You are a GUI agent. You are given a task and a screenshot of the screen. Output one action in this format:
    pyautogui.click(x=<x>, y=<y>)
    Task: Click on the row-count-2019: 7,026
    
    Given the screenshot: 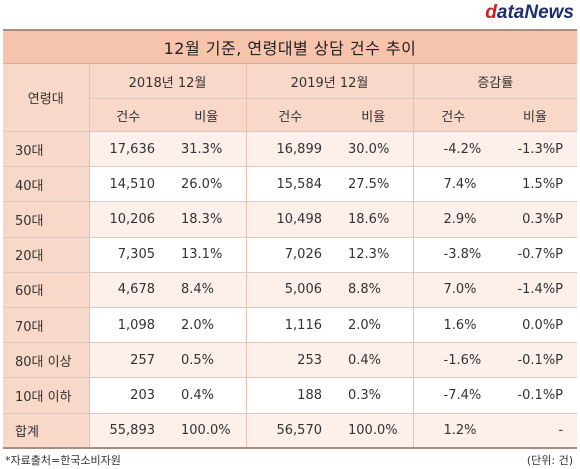 What is the action you would take?
    pyautogui.click(x=289, y=255)
    